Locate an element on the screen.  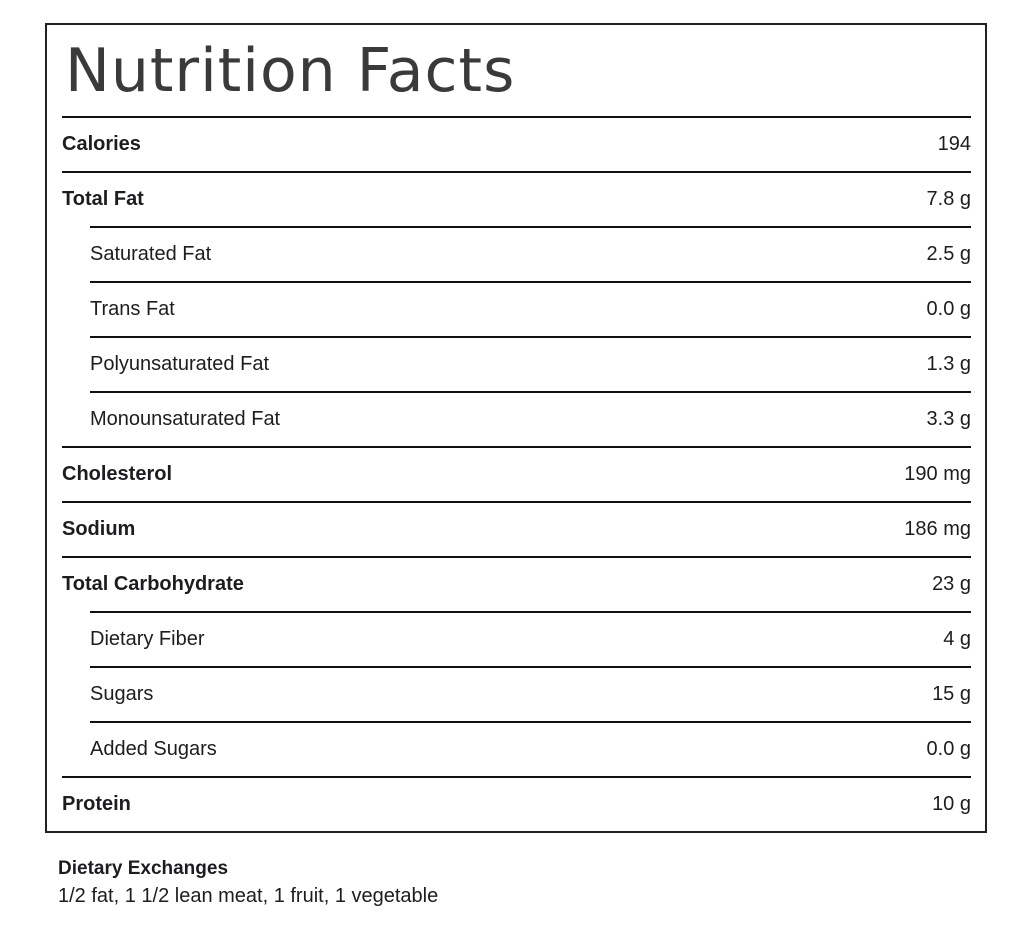
nutrition-row-trans-fat: Trans Fat 0.0 g is located at coordinates (530, 308).